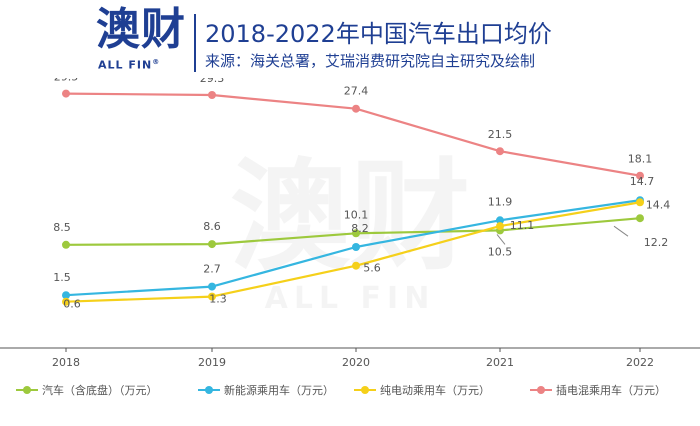 This screenshot has width=700, height=426. What do you see at coordinates (500, 251) in the screenshot?
I see `data-label: 10.5` at bounding box center [500, 251].